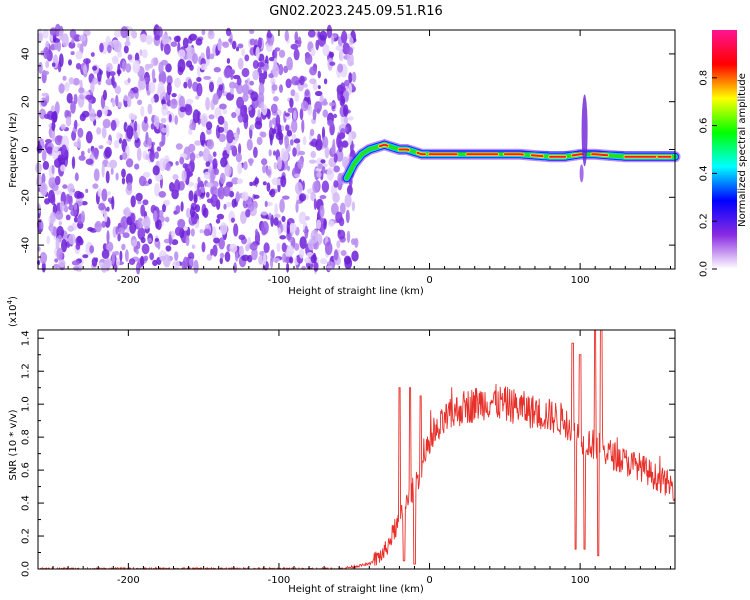 This screenshot has height=600, width=750. What do you see at coordinates (13, 150) in the screenshot?
I see `spectrogram-ylabel: Frequency (Hz)` at bounding box center [13, 150].